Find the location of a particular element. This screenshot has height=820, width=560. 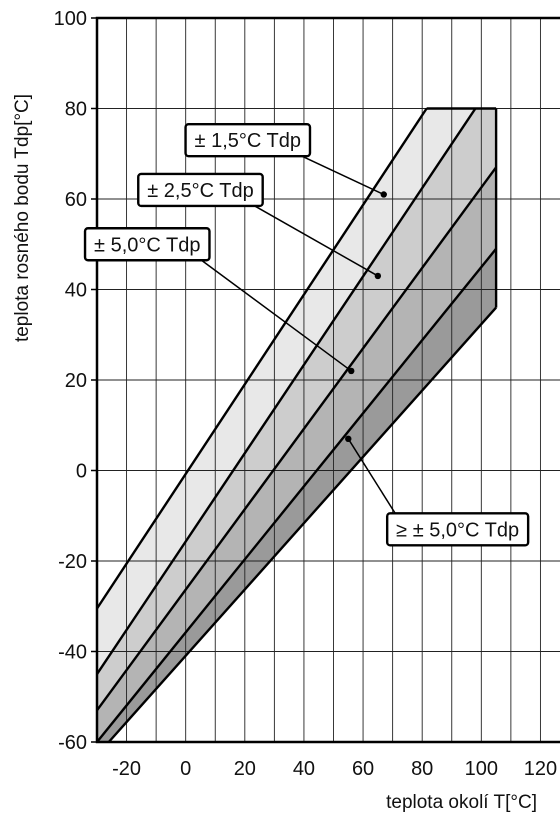

y-tick-label: -60 is located at coordinates (72, 743).